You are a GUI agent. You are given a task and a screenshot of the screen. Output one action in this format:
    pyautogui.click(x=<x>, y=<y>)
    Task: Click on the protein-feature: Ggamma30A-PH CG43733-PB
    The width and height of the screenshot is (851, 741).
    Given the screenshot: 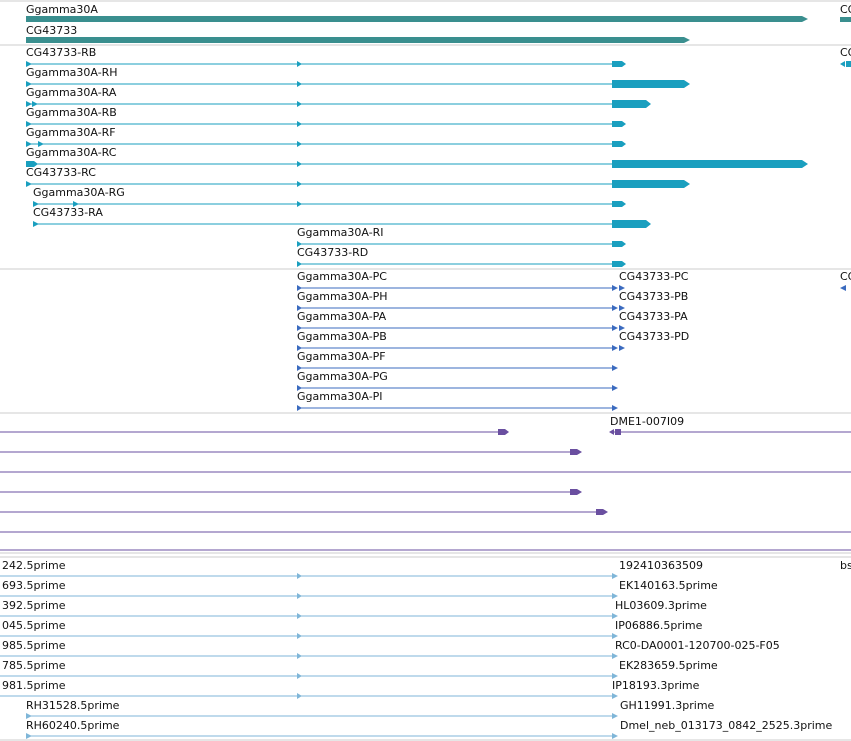 What is the action you would take?
    pyautogui.click(x=492, y=300)
    